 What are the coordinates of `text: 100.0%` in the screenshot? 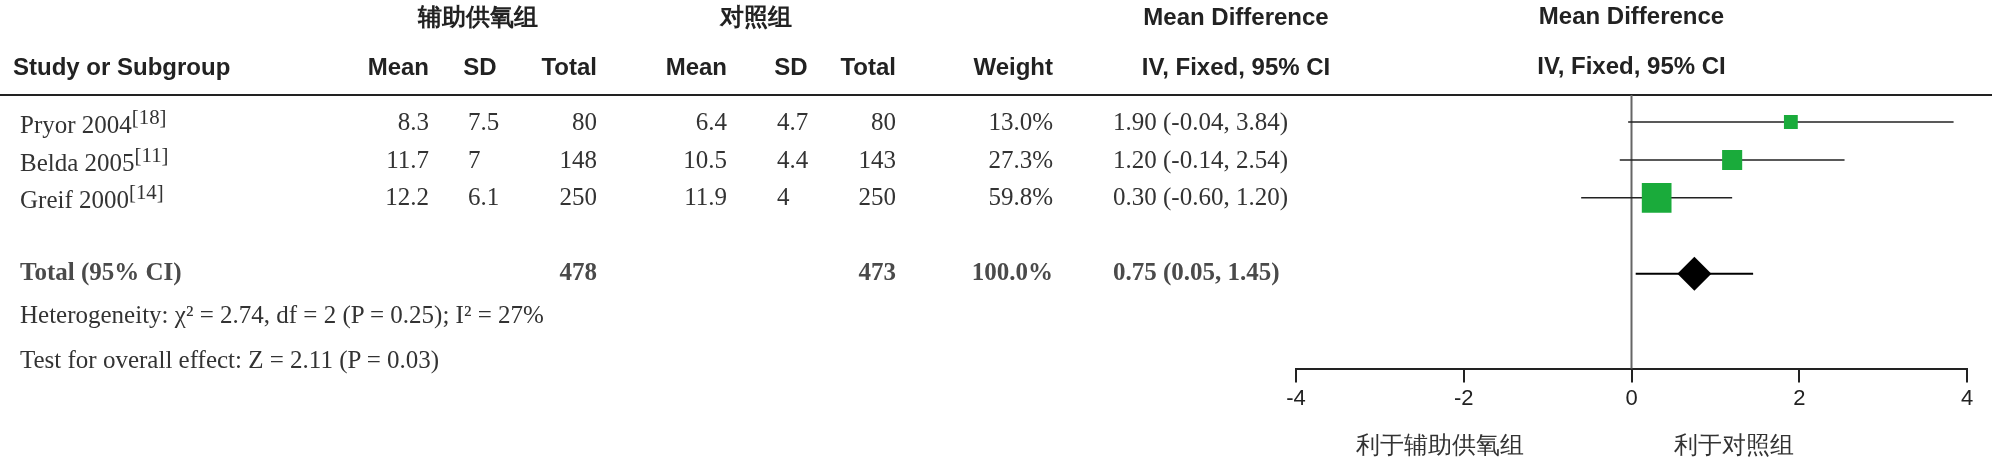 It's located at (1012, 271).